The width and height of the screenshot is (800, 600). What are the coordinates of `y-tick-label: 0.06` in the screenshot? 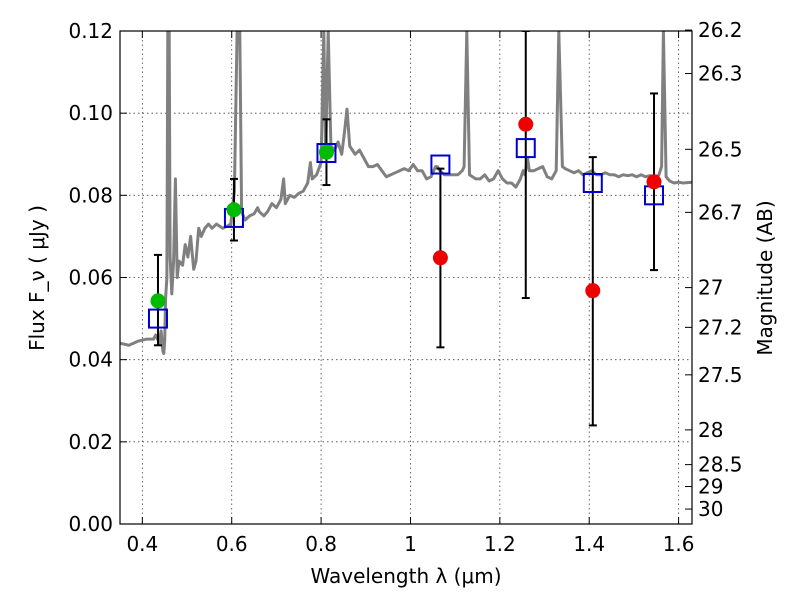 It's located at (90, 278).